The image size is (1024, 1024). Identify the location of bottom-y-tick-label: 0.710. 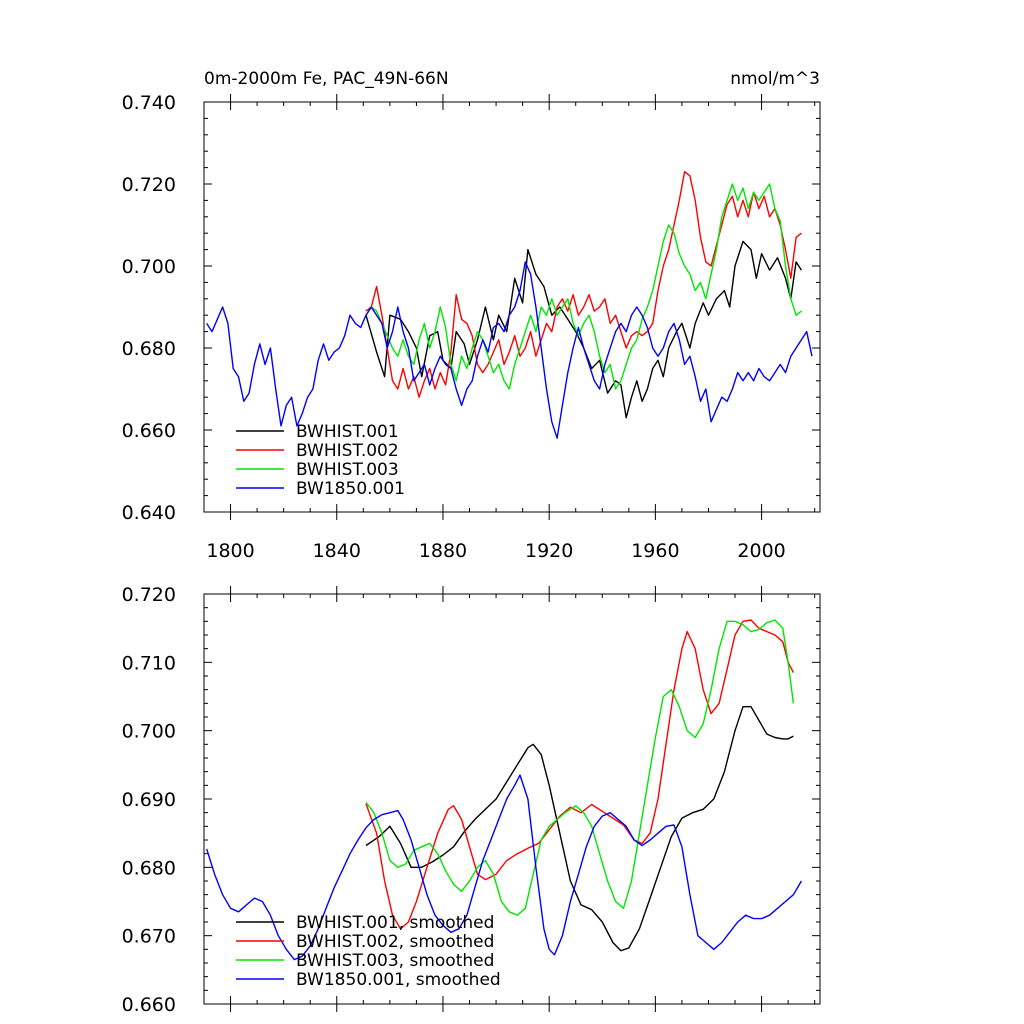
(149, 663).